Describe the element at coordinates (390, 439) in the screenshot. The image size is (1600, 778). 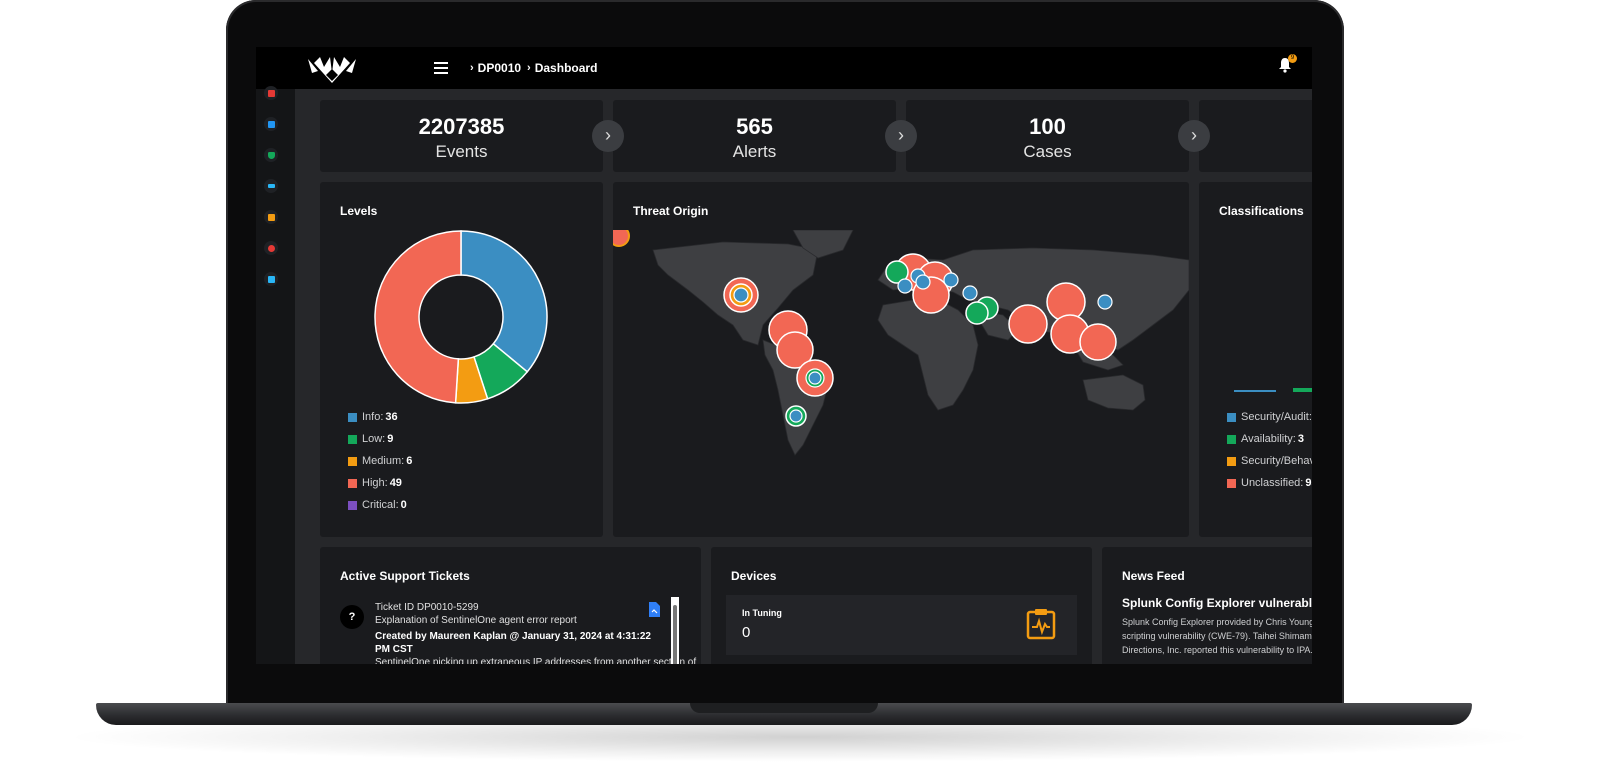
I see `legend-value: 9` at that location.